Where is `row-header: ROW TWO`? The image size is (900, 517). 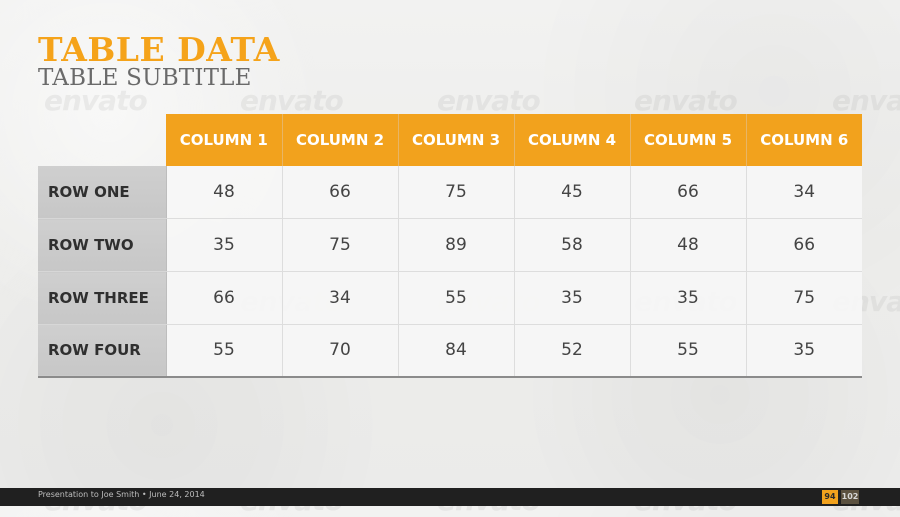 row-header: ROW TWO is located at coordinates (102, 245).